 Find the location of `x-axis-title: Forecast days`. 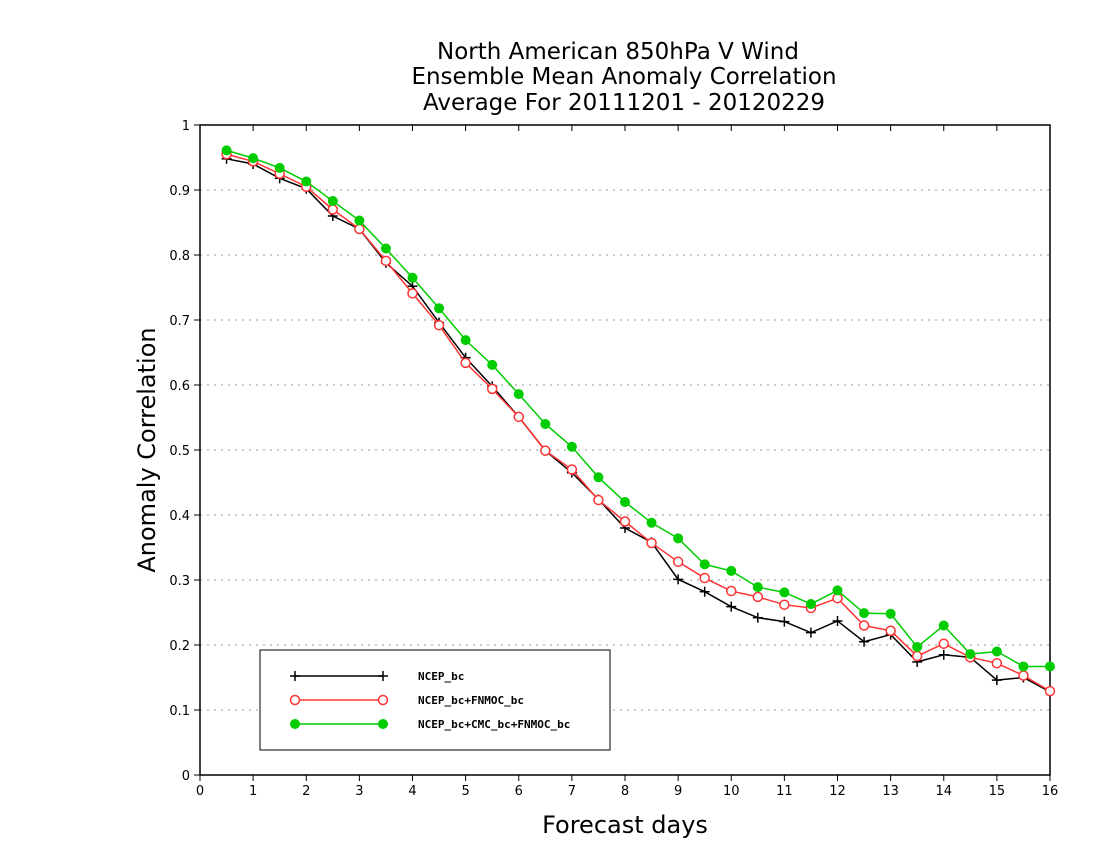

x-axis-title: Forecast days is located at coordinates (625, 825).